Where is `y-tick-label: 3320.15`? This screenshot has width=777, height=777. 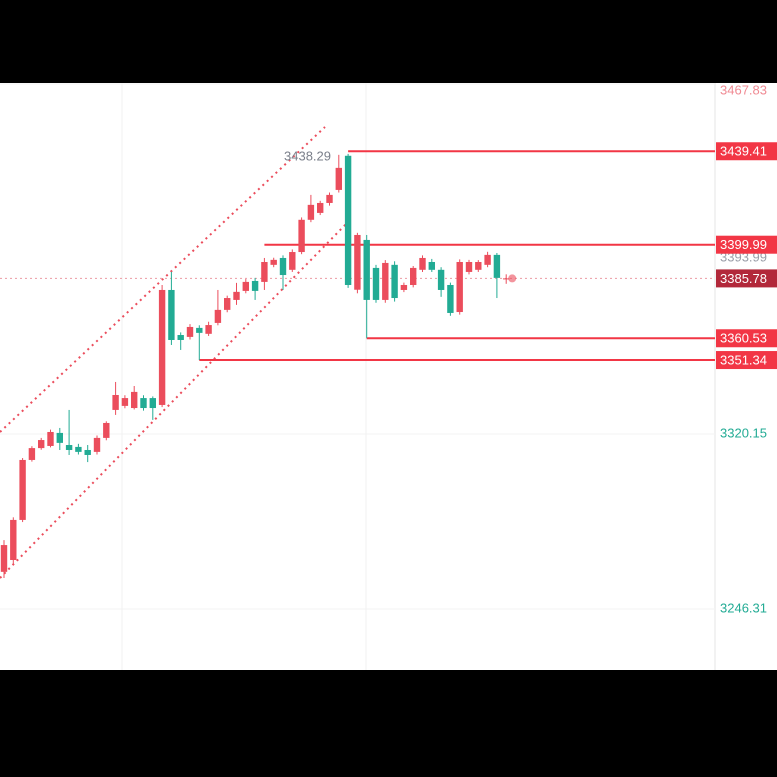 y-tick-label: 3320.15 is located at coordinates (743, 432).